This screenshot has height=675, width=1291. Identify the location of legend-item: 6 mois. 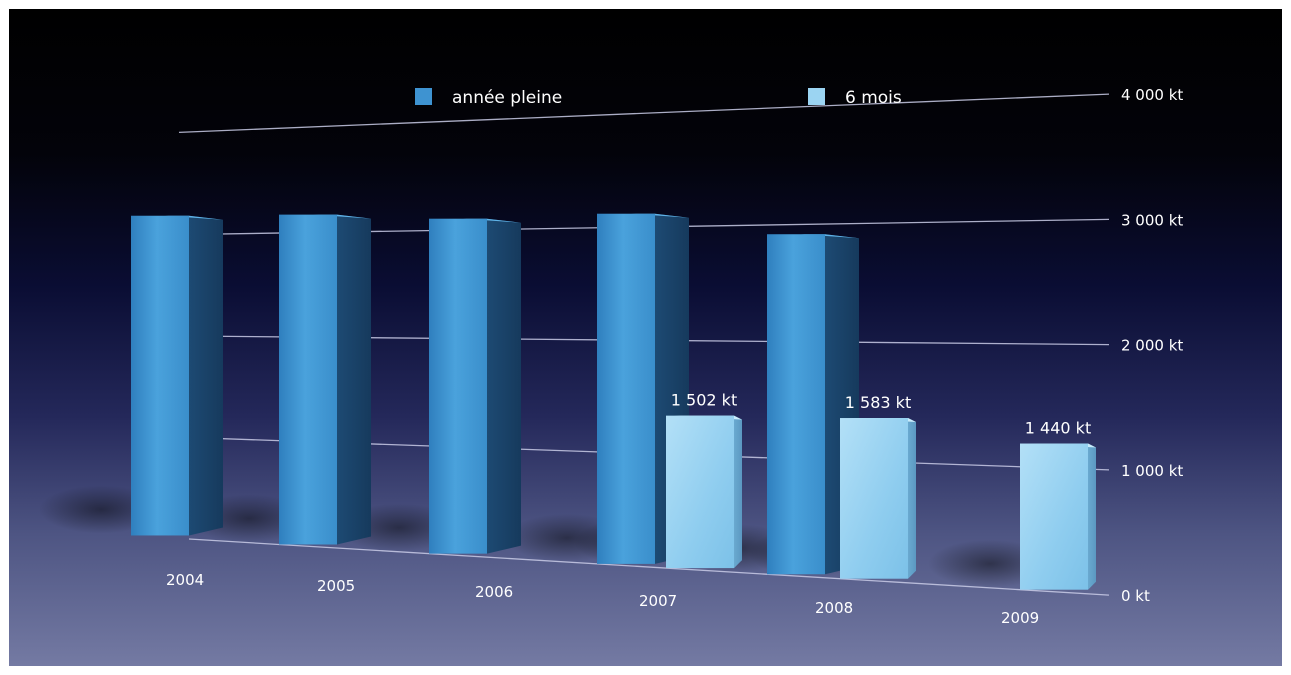
(855, 98).